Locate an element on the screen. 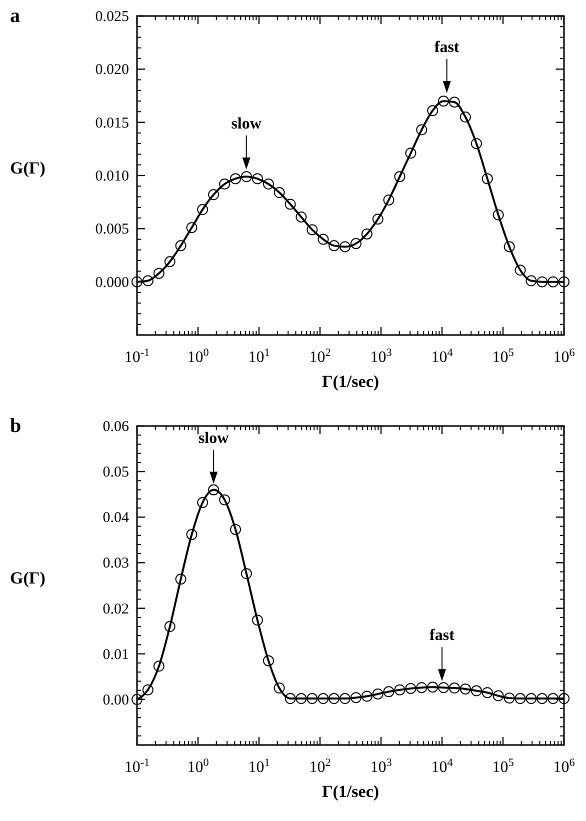 Image resolution: width=586 pixels, height=821 pixels. y-tick-label: 0.03 is located at coordinates (115, 564).